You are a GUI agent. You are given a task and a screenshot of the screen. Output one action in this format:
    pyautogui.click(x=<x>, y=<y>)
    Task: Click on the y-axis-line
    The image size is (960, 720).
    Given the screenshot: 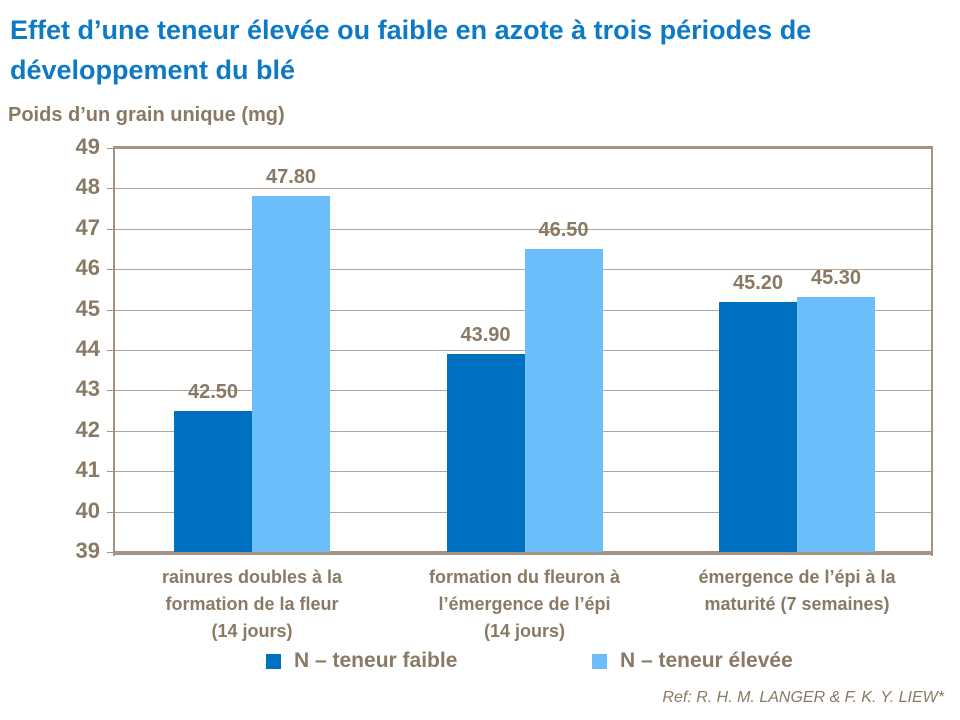 What is the action you would take?
    pyautogui.click(x=114, y=351)
    